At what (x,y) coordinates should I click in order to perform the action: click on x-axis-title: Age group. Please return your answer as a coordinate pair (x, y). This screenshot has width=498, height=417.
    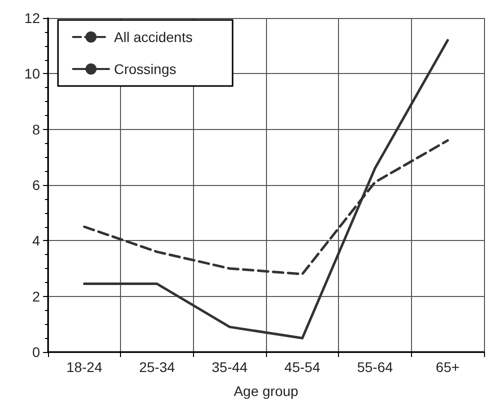
    Looking at the image, I should click on (266, 391).